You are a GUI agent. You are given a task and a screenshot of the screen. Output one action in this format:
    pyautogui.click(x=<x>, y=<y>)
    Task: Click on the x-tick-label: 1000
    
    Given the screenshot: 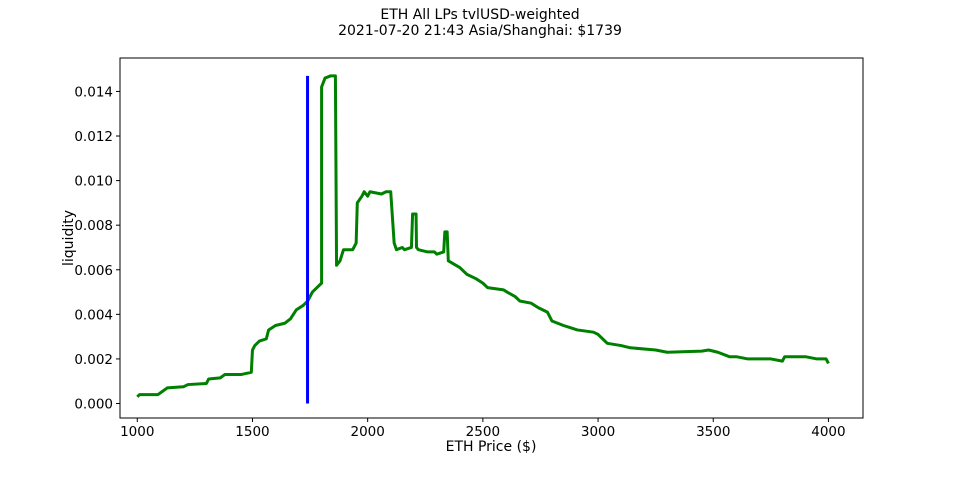 What is the action you would take?
    pyautogui.click(x=137, y=432)
    